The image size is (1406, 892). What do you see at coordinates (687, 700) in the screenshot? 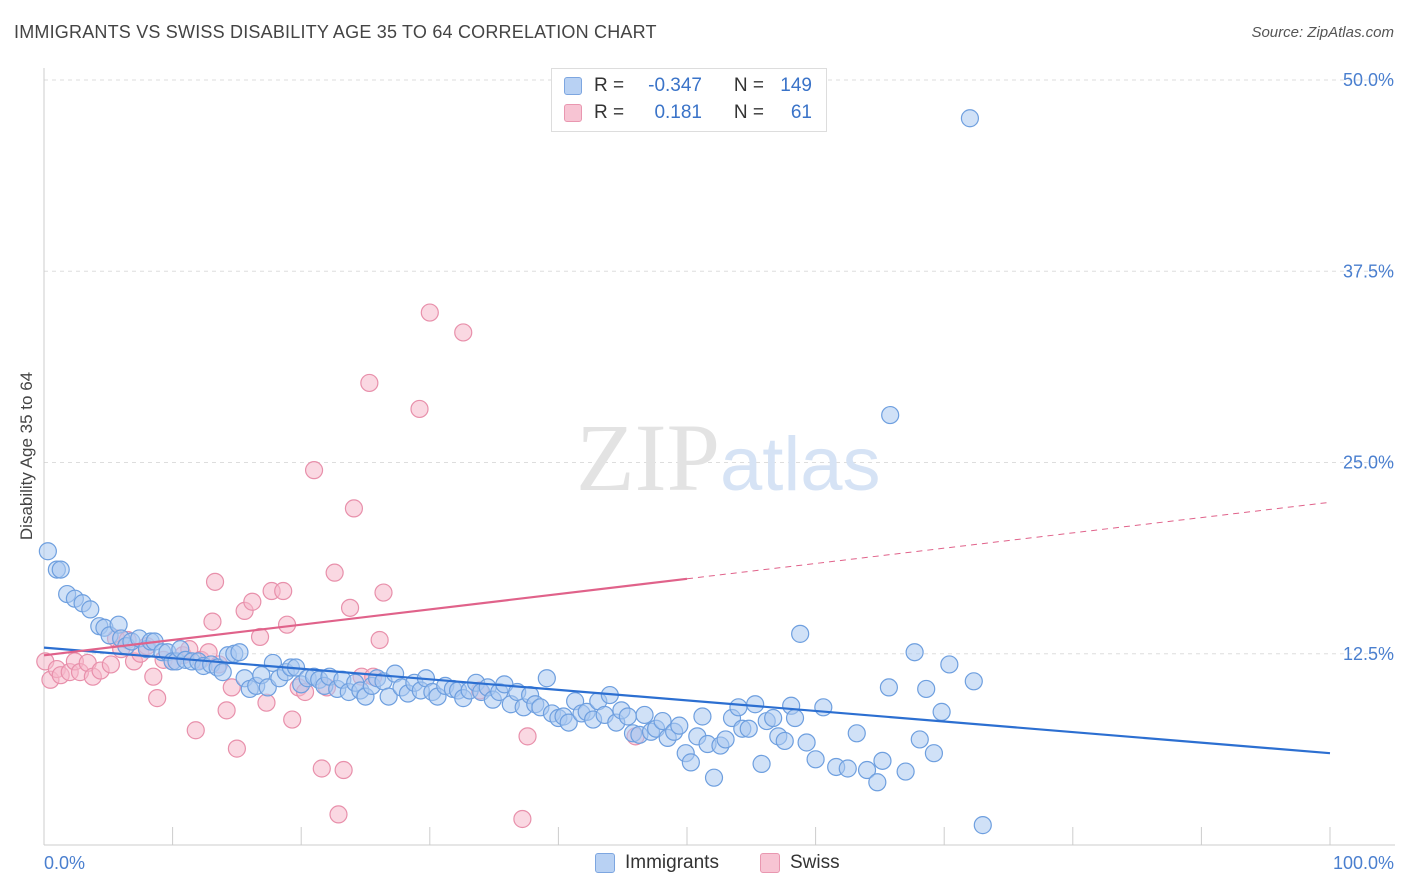
I see `immigrants-trend-line` at bounding box center [687, 700].